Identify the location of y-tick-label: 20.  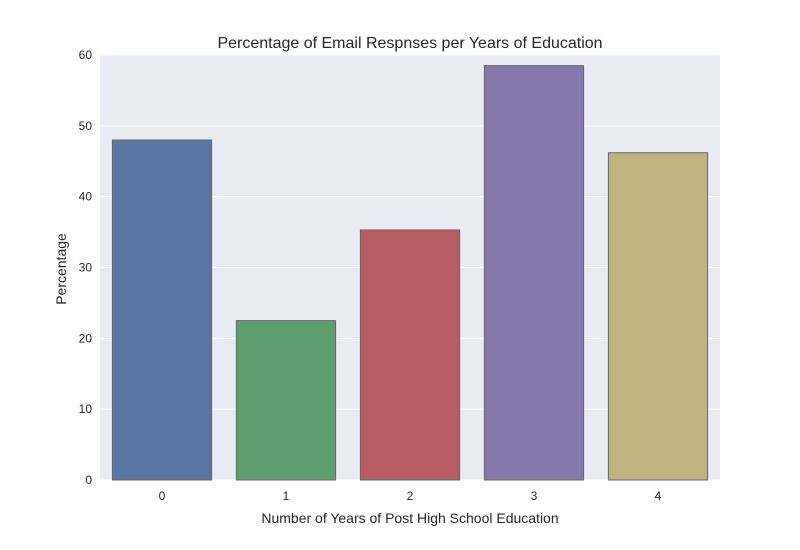
(86, 338).